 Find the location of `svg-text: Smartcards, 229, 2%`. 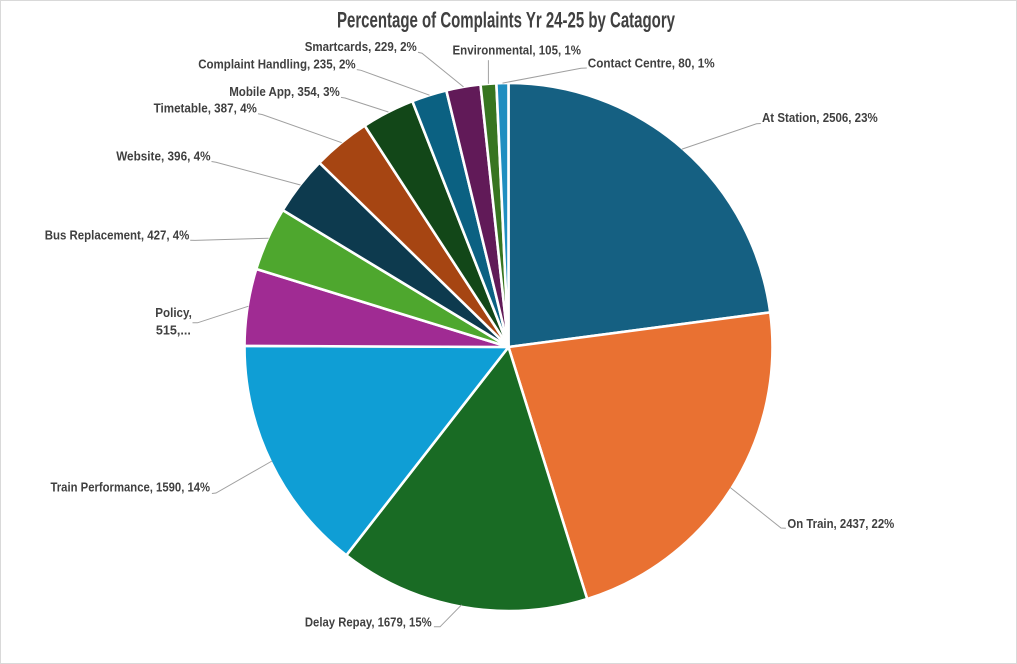

svg-text: Smartcards, 229, 2% is located at coordinates (361, 47).